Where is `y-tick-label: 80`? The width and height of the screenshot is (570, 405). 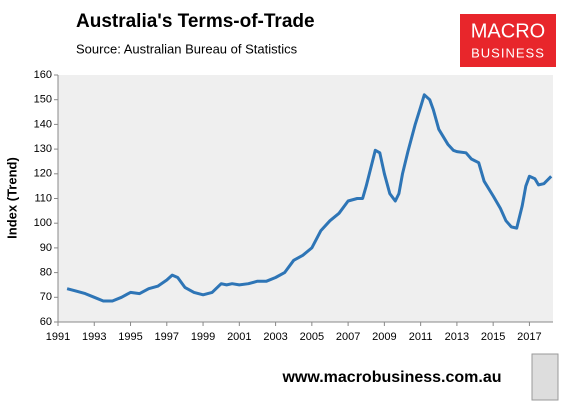
y-tick-label: 80 is located at coordinates (46, 273).